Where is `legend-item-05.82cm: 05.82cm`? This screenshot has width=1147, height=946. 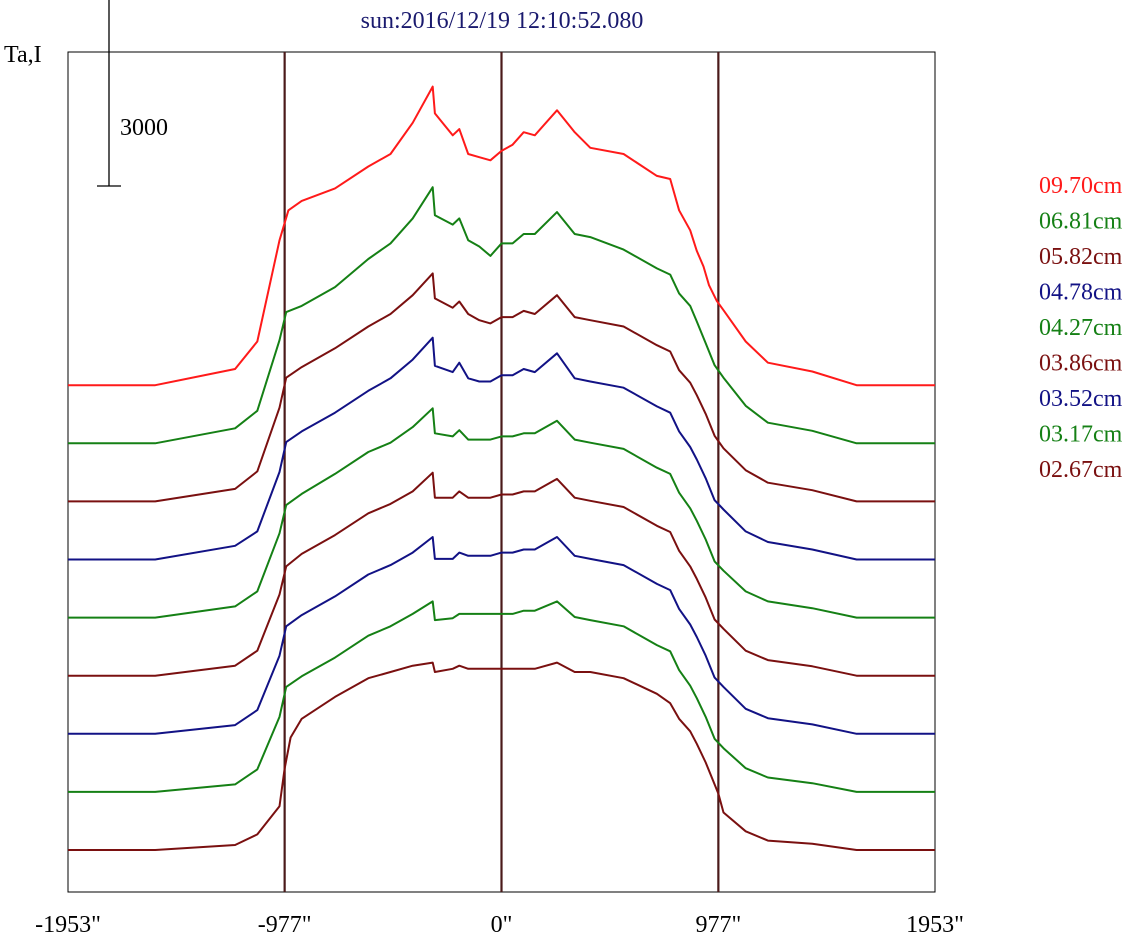
legend-item-05.82cm: 05.82cm is located at coordinates (1081, 257).